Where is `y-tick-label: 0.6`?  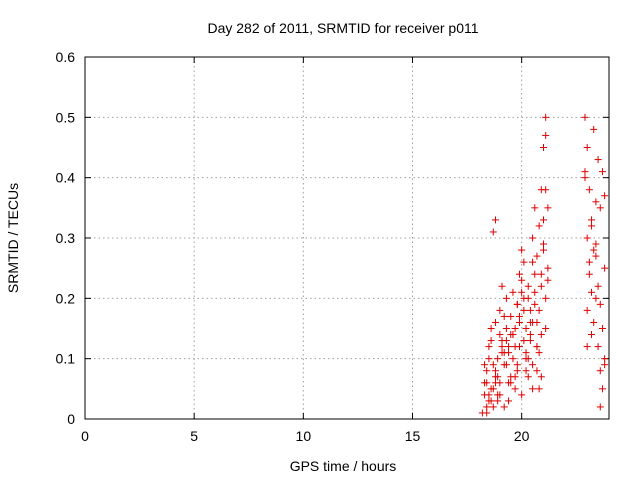 y-tick-label: 0.6 is located at coordinates (66, 57).